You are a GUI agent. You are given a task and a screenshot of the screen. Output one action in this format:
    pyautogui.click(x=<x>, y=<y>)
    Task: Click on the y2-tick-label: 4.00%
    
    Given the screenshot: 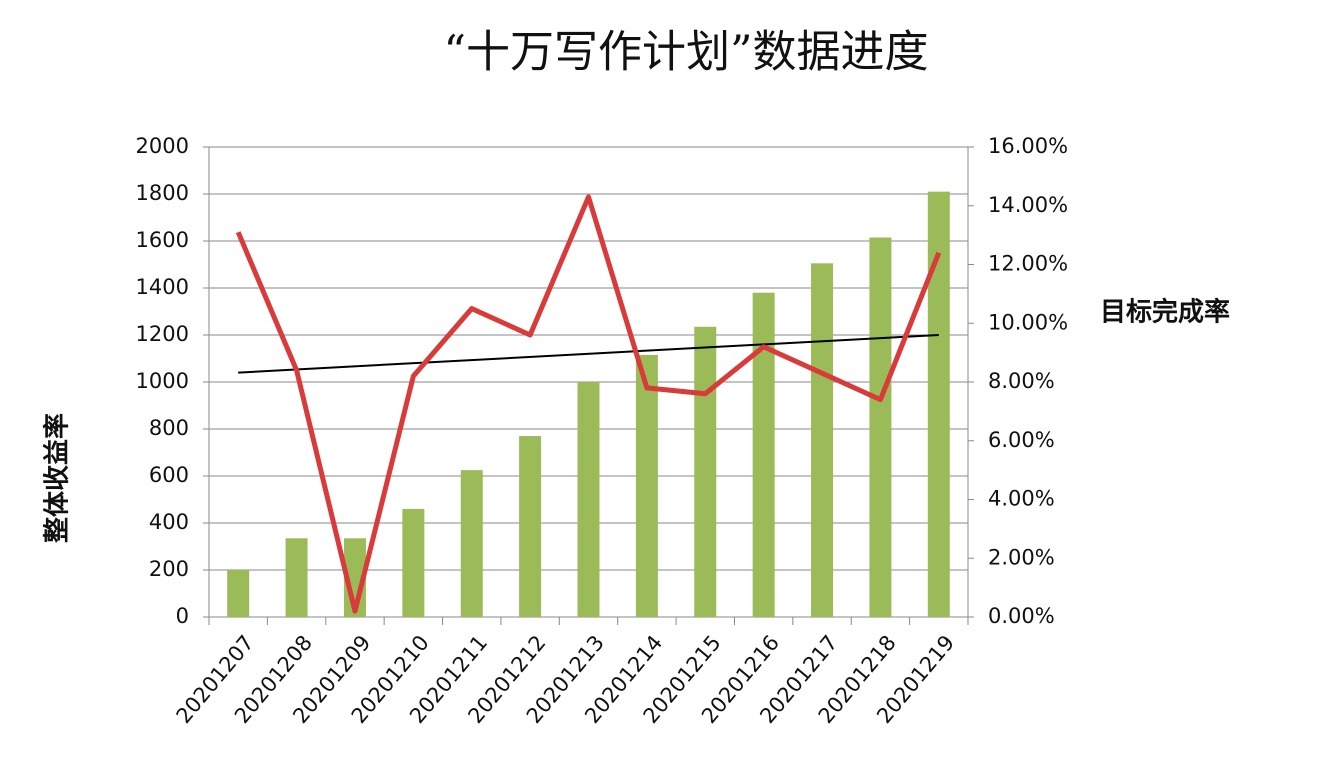 What is the action you would take?
    pyautogui.click(x=1021, y=499)
    